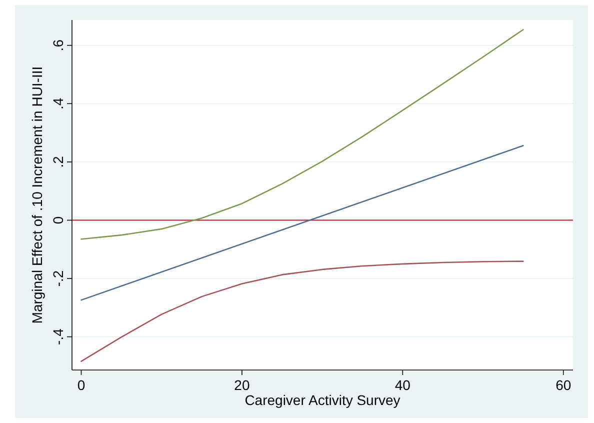  What do you see at coordinates (58, 104) in the screenshot?
I see `y-tick-label: .4` at bounding box center [58, 104].